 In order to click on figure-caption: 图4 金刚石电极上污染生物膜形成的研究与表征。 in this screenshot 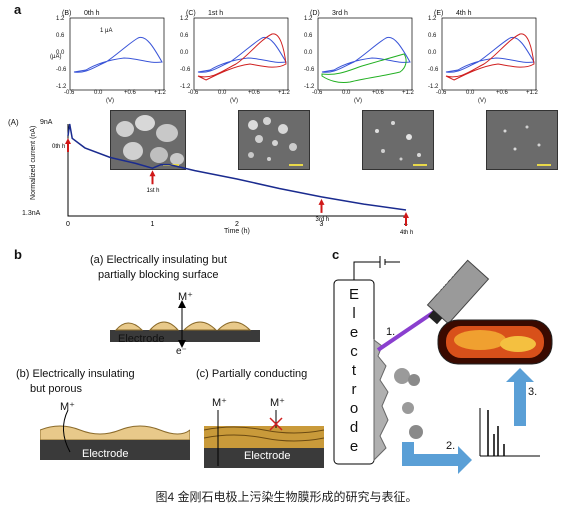, I will do `click(286, 497)`.